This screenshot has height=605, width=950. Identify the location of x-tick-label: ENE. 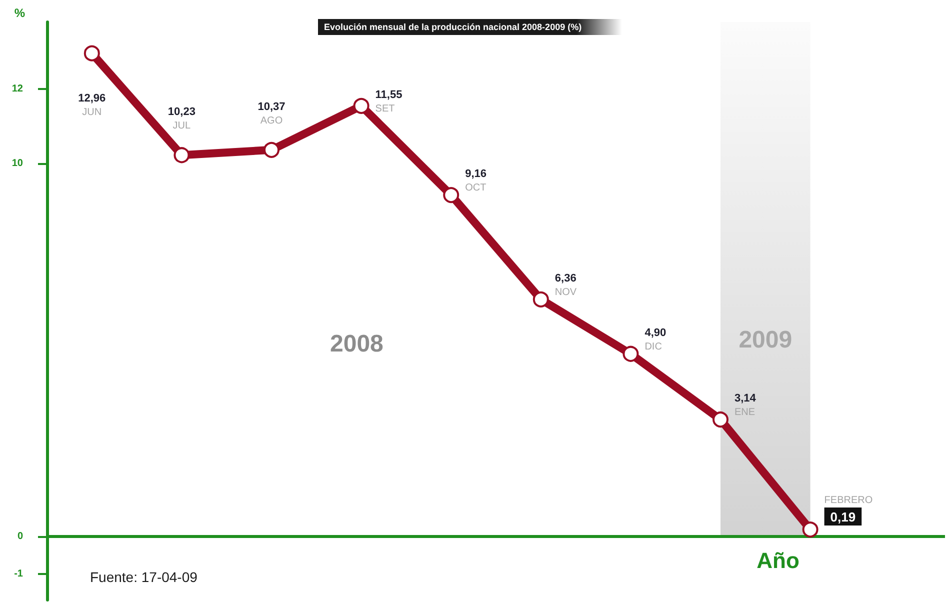
(745, 412).